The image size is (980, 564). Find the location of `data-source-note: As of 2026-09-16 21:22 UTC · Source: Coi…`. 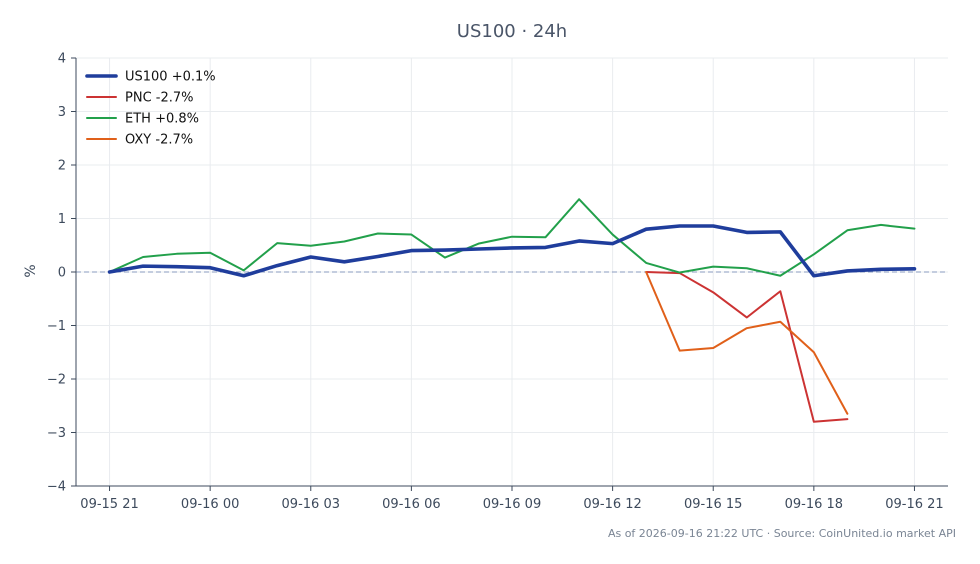

data-source-note: As of 2026-09-16 21:22 UTC · Source: Coi… is located at coordinates (782, 533).